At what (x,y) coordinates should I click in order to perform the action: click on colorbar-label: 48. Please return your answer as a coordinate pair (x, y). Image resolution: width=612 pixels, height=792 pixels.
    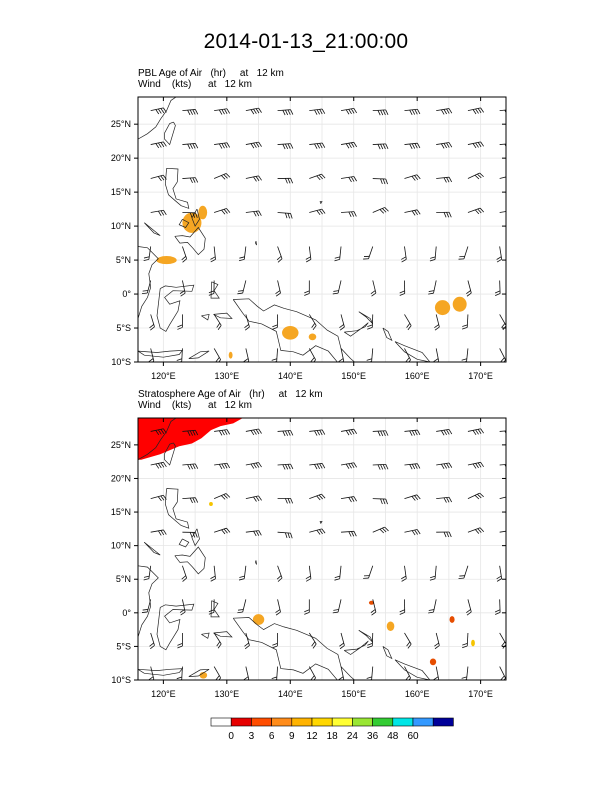
    Looking at the image, I should click on (393, 736).